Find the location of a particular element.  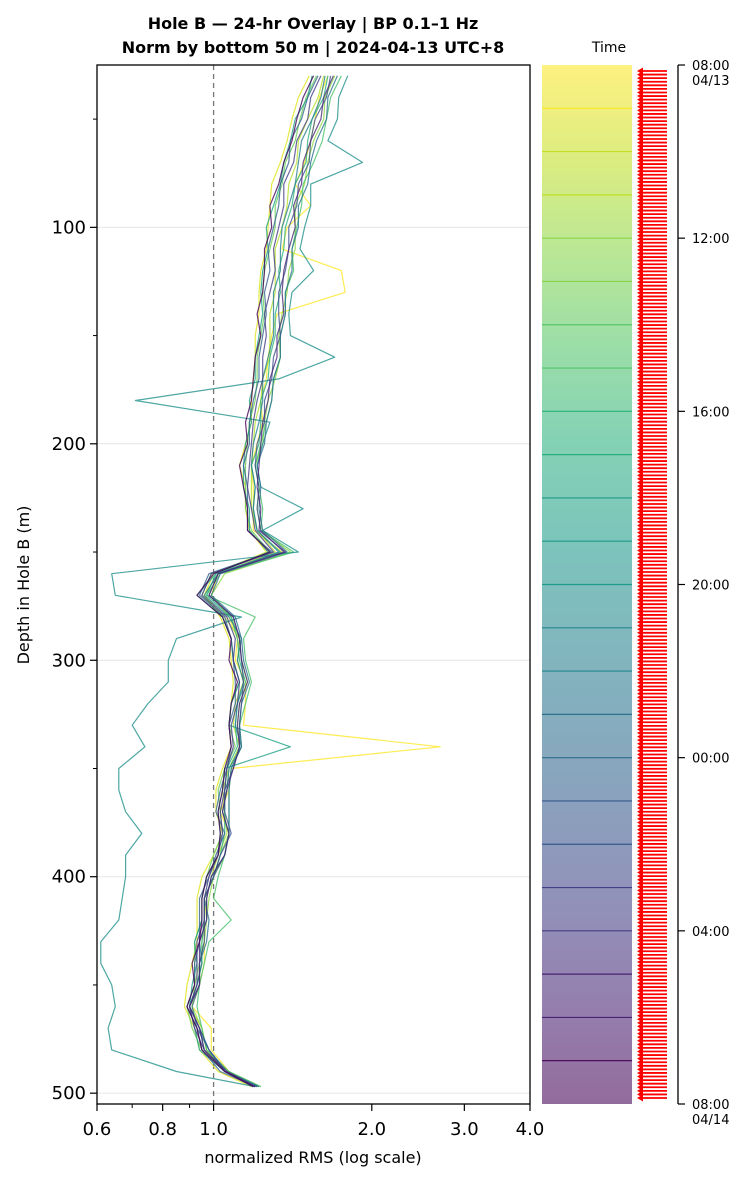

colorbar-tick-label: 00:00 is located at coordinates (710, 759).